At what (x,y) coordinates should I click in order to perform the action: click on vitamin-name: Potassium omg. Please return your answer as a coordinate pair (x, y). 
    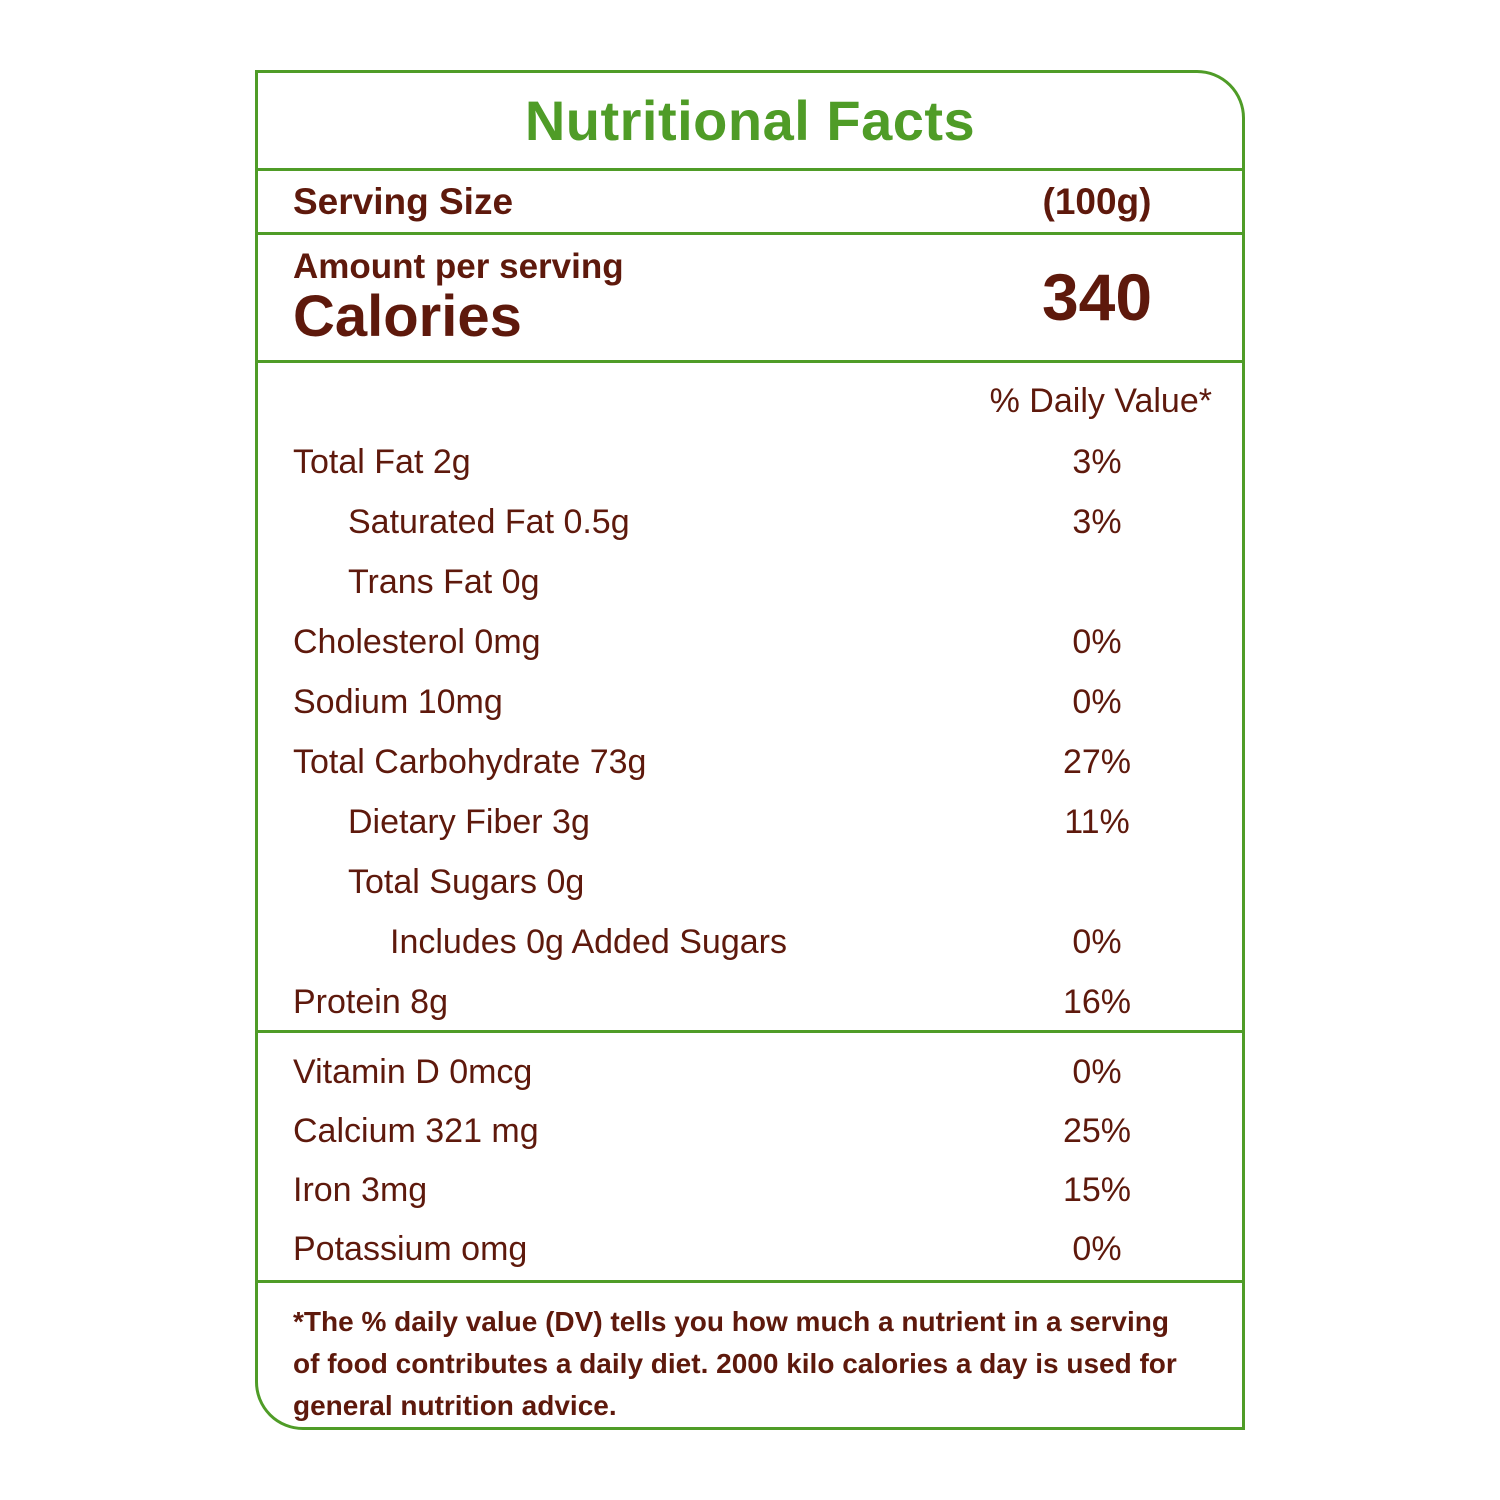
    Looking at the image, I should click on (410, 1248).